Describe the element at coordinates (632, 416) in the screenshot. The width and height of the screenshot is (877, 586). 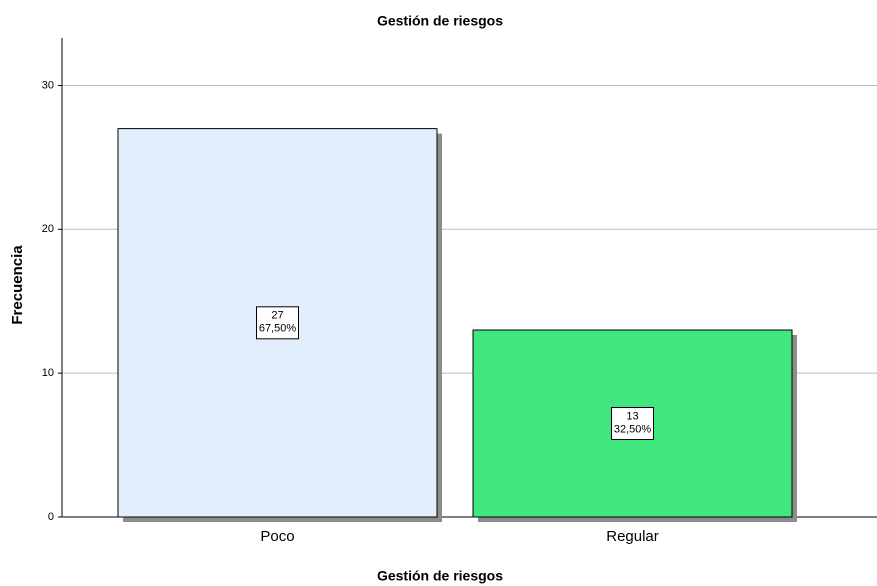
I see `data-label: 13` at that location.